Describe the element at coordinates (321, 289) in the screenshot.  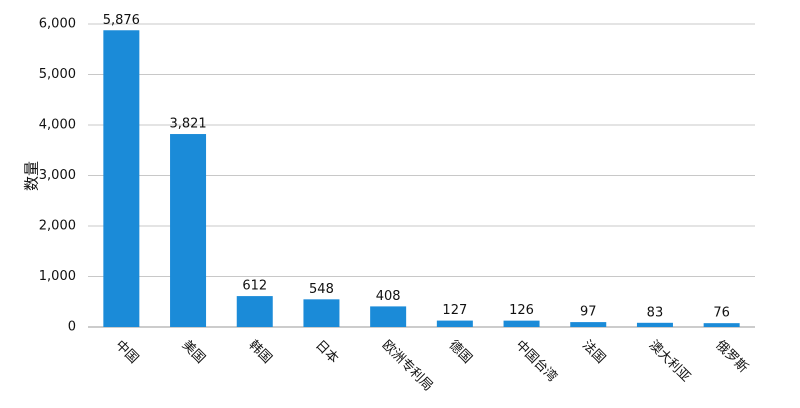
I see `value-label: 548` at that location.